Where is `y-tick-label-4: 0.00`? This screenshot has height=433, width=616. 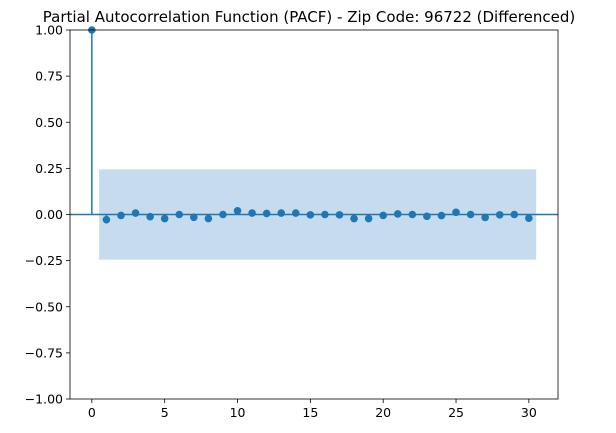 y-tick-label-4: 0.00 is located at coordinates (49, 214).